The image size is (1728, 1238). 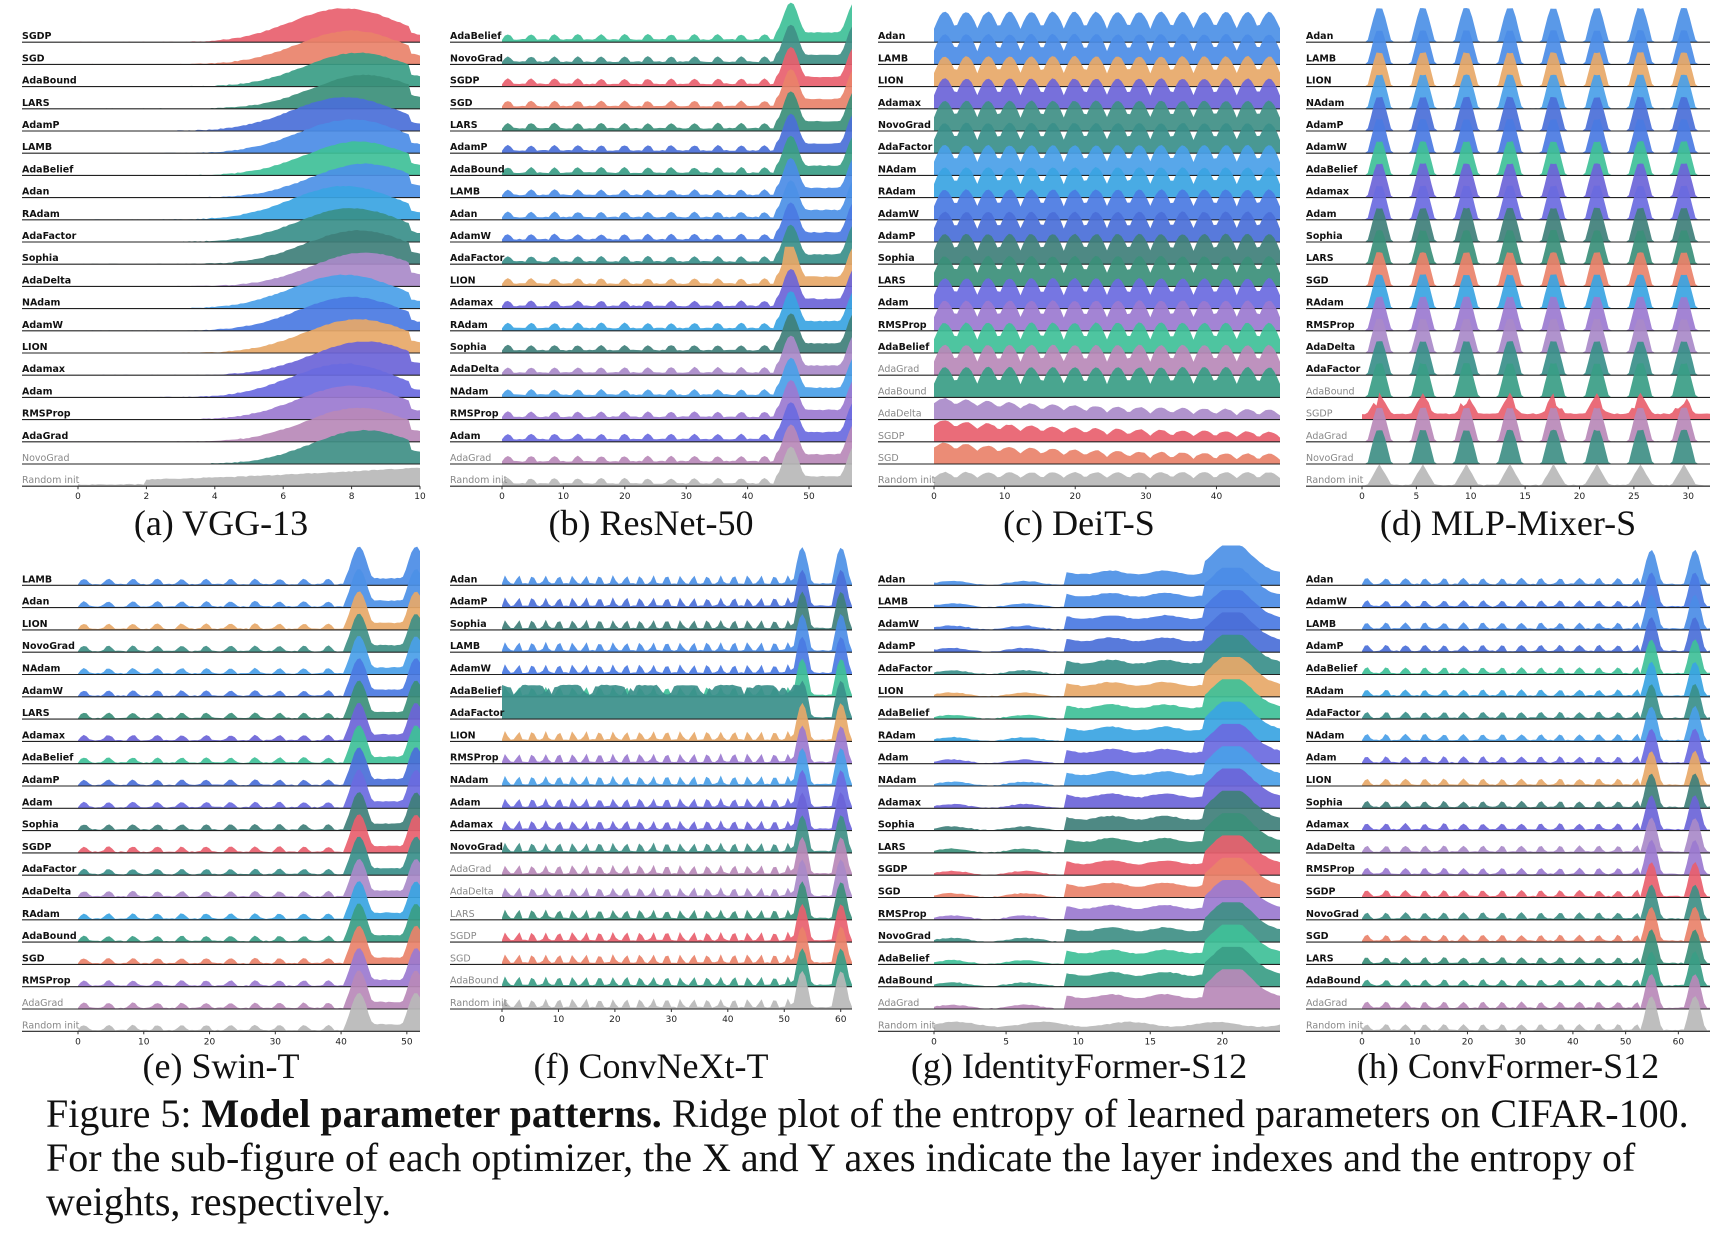 What do you see at coordinates (1321, 624) in the screenshot?
I see `ridge-label-h-2: LAMB` at bounding box center [1321, 624].